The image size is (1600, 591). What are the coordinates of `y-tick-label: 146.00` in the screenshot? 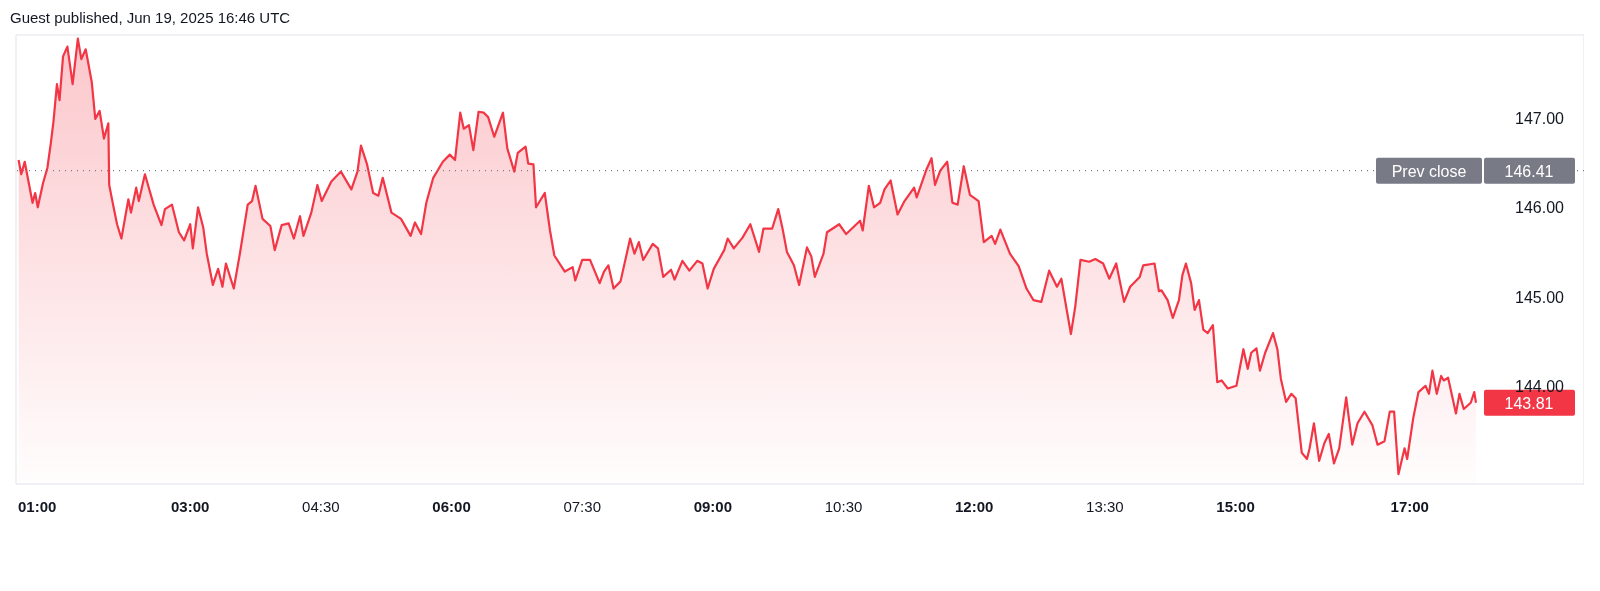 It's located at (1540, 208).